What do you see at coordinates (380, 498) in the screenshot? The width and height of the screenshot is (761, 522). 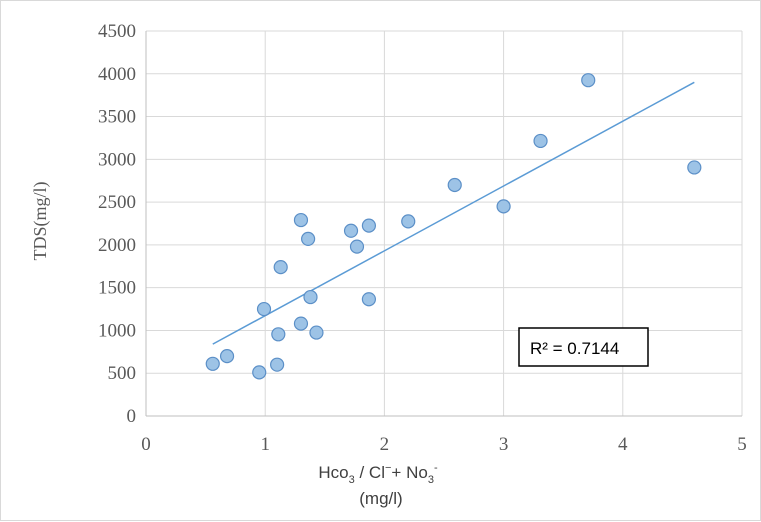 I see `x-axis-title-units: (mg/l)` at bounding box center [380, 498].